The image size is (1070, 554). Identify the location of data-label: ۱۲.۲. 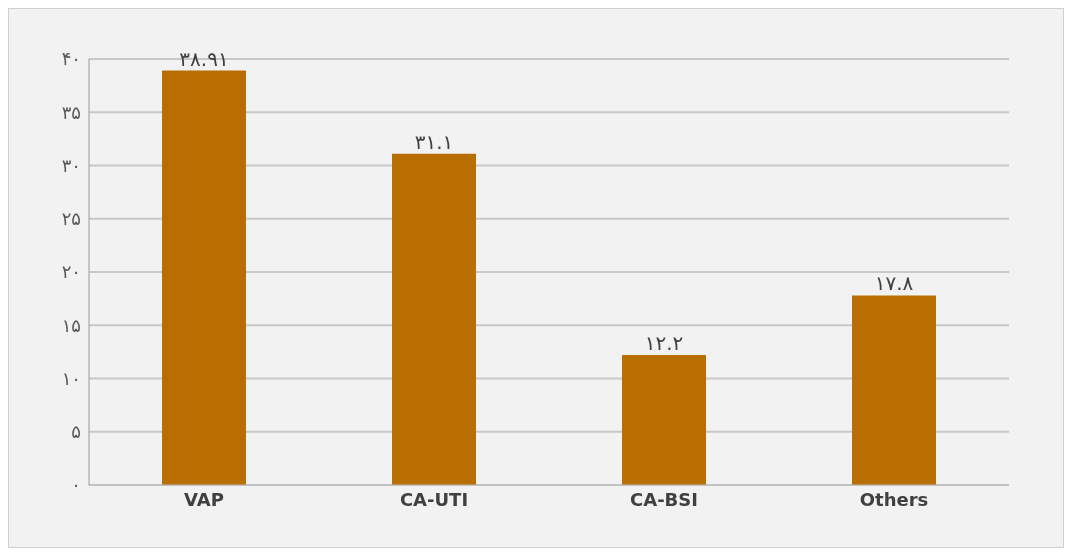
(664, 343).